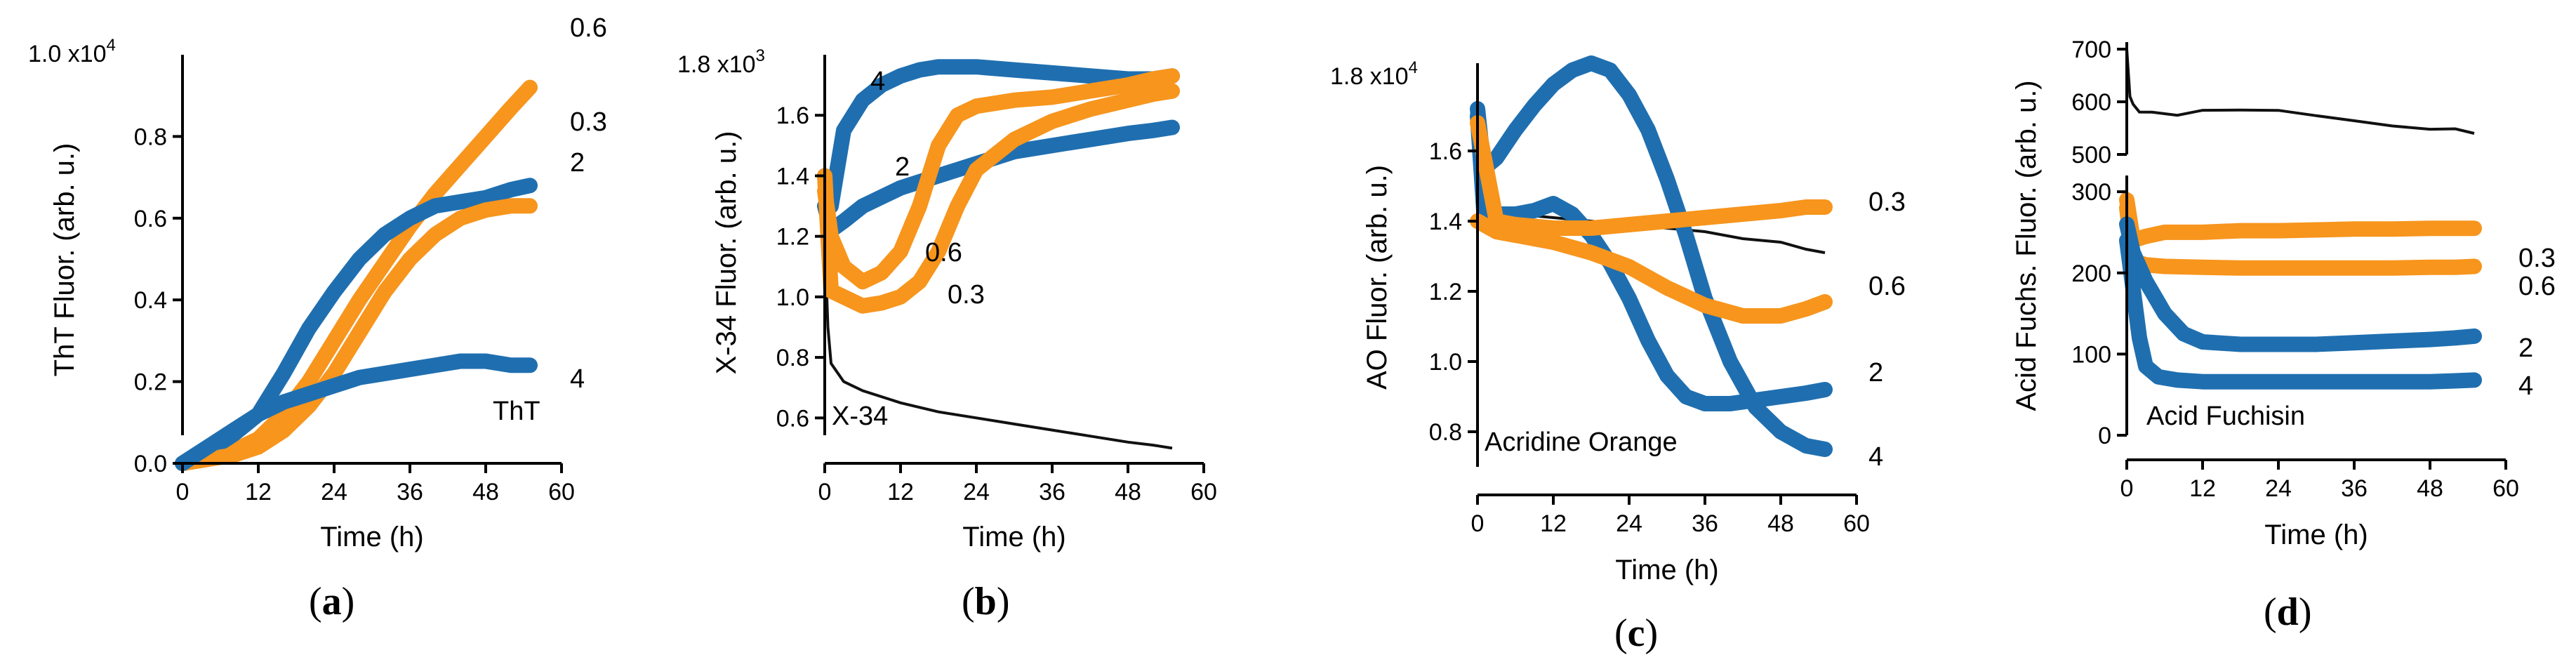  What do you see at coordinates (2099, 314) in the screenshot?
I see `panel-d-y-ticks-lower: 0 100 200 300` at bounding box center [2099, 314].